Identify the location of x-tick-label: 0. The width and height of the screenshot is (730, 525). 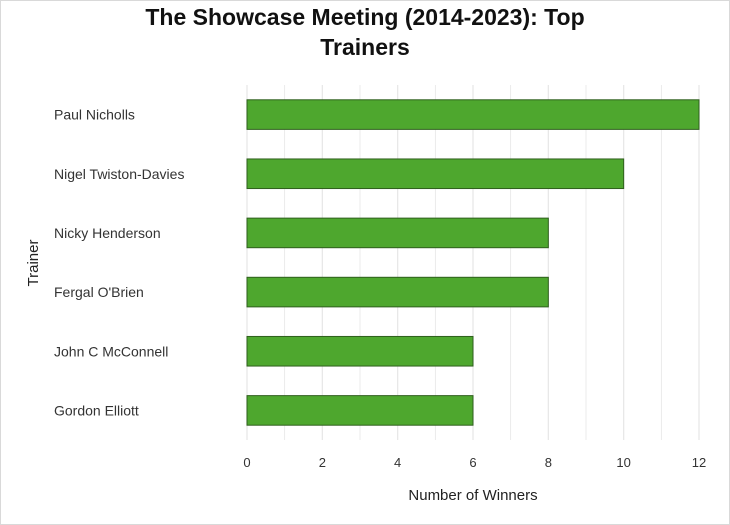
(246, 462).